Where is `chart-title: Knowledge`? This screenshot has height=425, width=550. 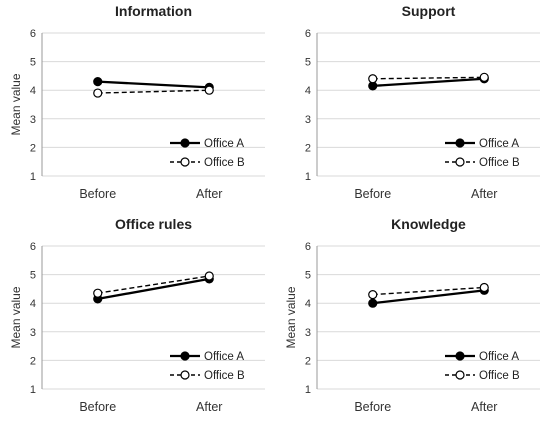 chart-title: Knowledge is located at coordinates (428, 224).